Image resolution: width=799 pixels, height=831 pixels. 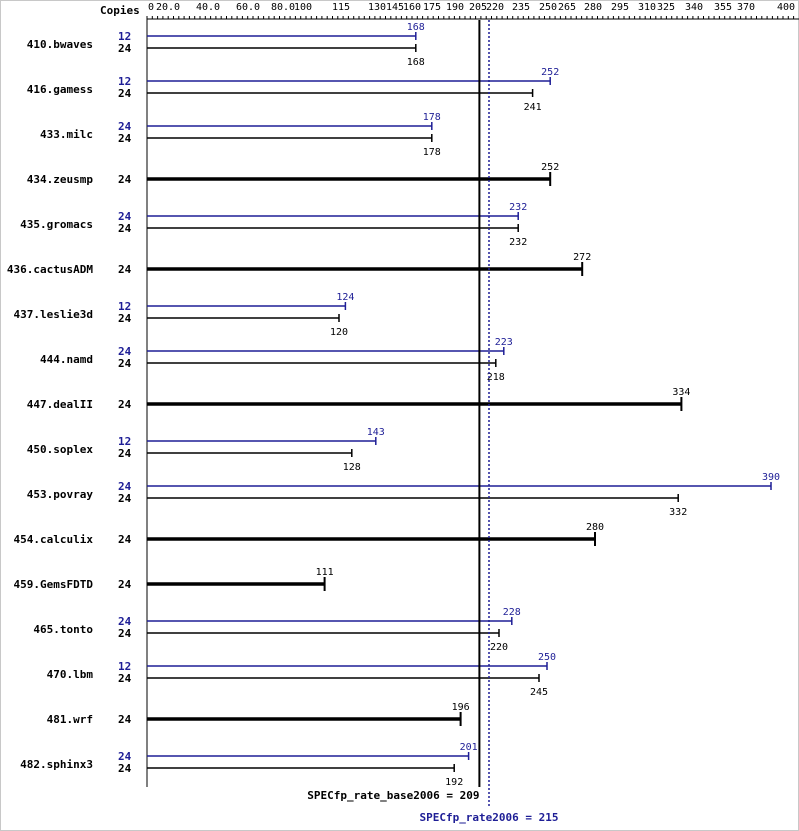 I want to click on x-tick-label: 175, so click(x=432, y=7).